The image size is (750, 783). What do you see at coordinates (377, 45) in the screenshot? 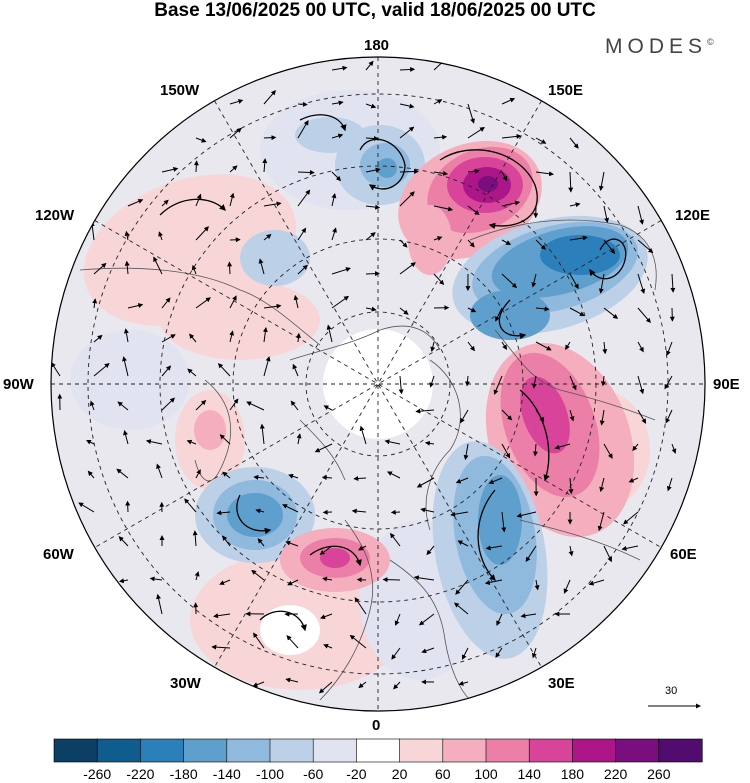
I see `lon-label-180: 180` at bounding box center [377, 45].